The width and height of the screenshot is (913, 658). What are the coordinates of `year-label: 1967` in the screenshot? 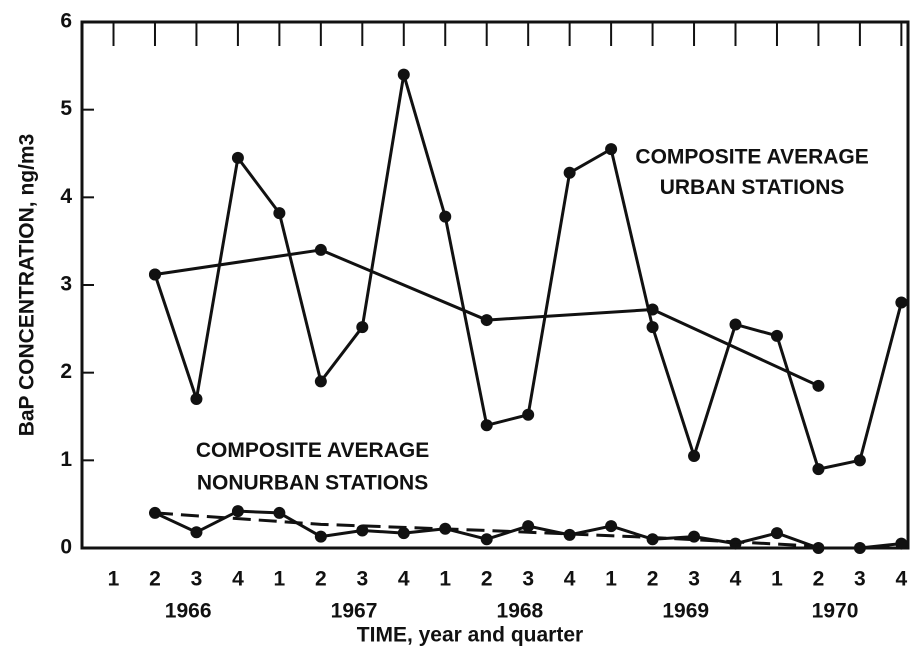 It's located at (354, 611).